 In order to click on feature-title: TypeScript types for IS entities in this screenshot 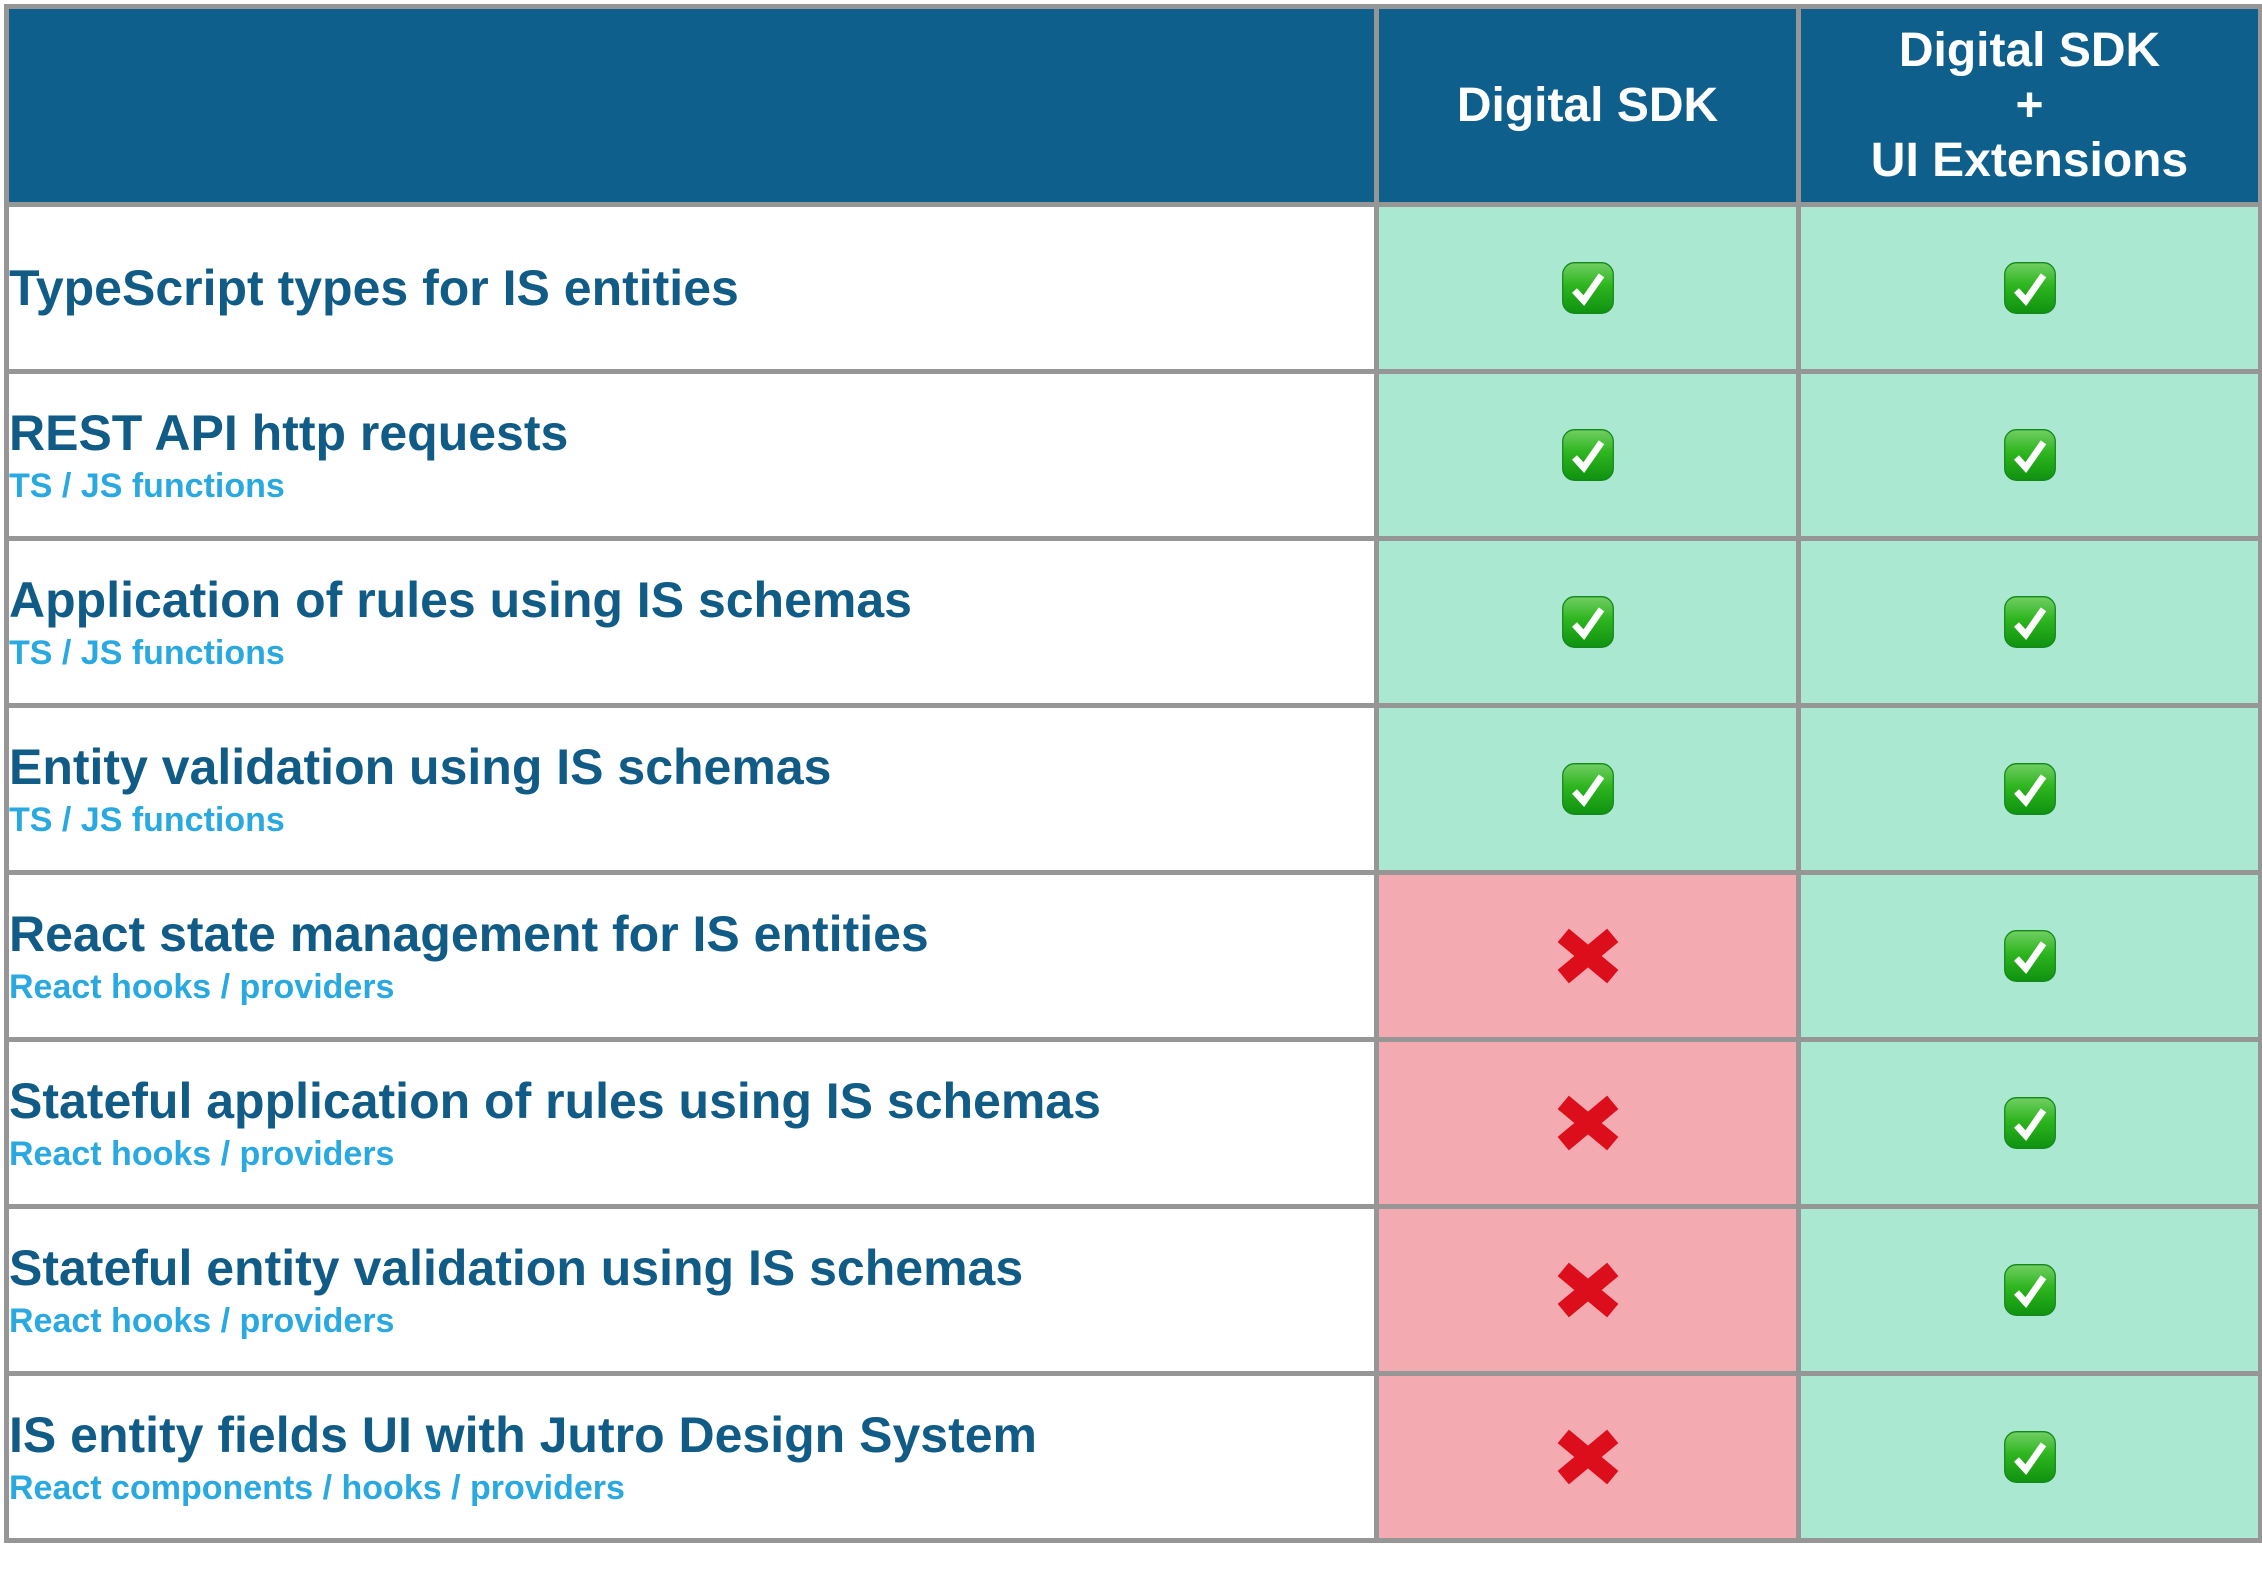, I will do `click(374, 287)`.